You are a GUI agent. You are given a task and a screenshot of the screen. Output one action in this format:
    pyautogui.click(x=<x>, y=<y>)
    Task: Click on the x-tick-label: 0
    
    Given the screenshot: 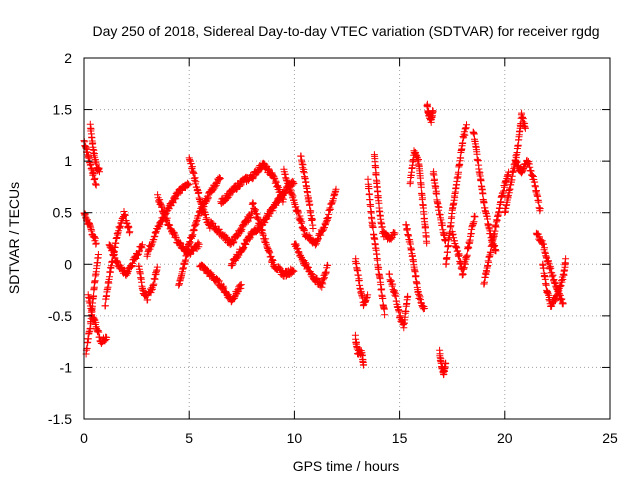 What is the action you would take?
    pyautogui.click(x=84, y=438)
    